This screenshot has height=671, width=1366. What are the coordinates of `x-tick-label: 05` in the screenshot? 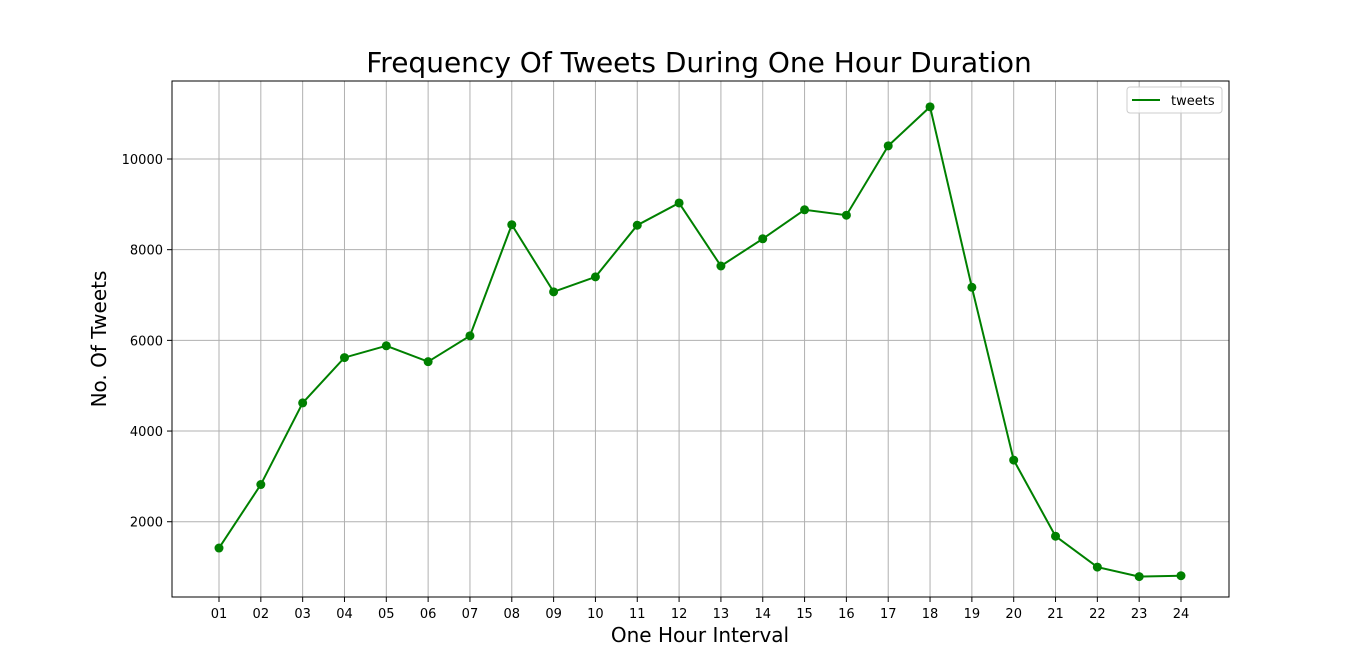 It's located at (386, 614).